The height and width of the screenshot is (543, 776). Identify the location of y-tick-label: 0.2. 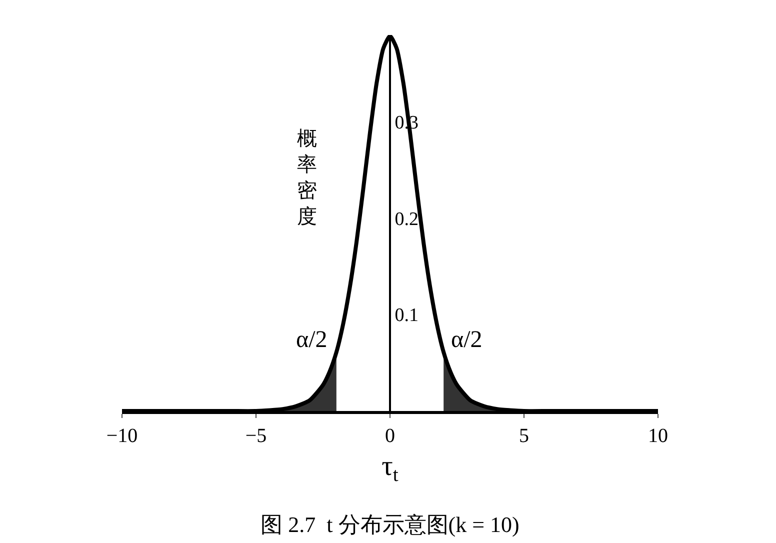
(406, 219).